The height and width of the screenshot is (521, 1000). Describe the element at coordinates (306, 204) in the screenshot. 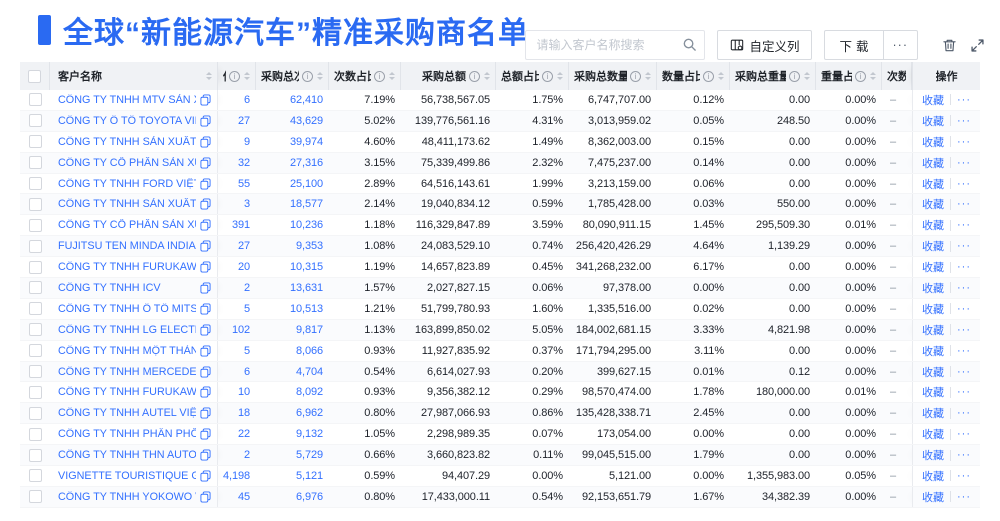

I see `purchase-times-link: 18,577` at that location.